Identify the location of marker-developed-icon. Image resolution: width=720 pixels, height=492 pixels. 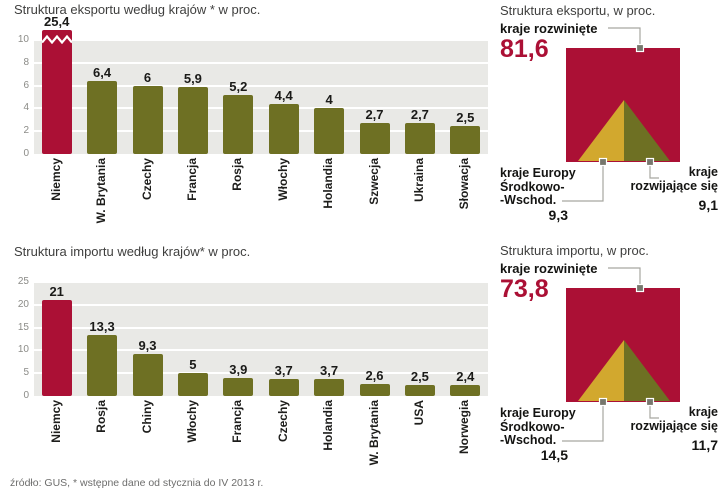
(640, 48).